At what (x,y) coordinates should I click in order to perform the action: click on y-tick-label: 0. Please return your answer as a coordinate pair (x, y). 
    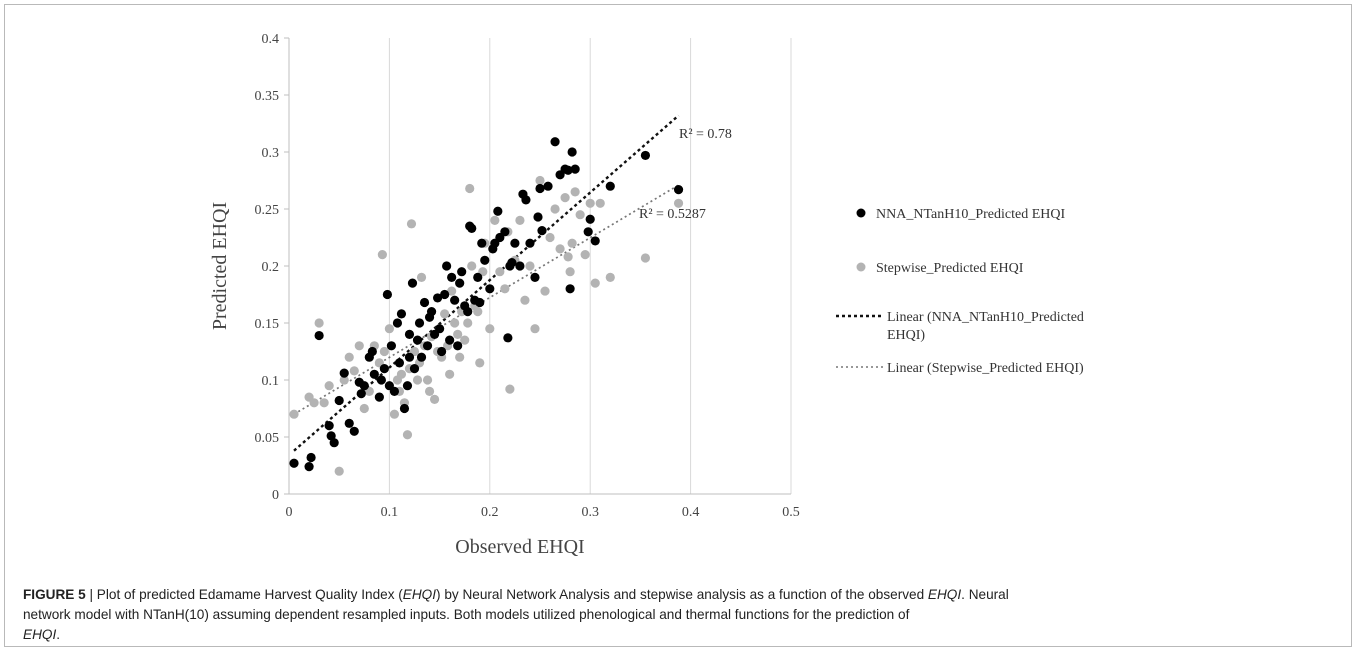
    Looking at the image, I should click on (275, 495).